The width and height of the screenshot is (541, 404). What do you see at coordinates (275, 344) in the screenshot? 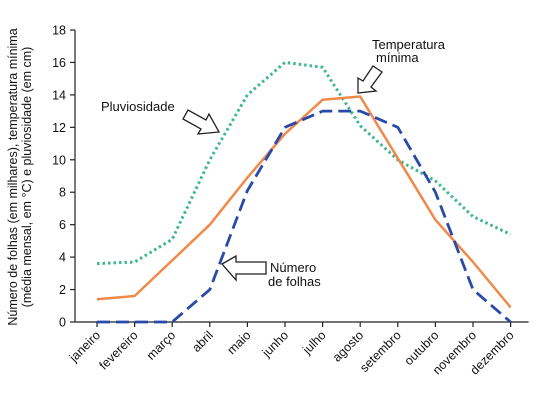
I see `x-tick-label: junho` at bounding box center [275, 344].